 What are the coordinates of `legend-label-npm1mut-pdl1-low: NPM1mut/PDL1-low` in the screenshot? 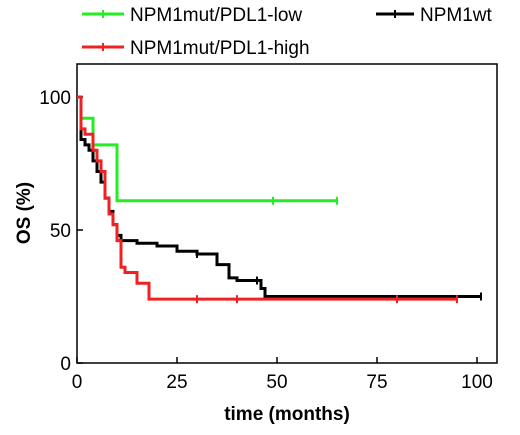 It's located at (216, 15).